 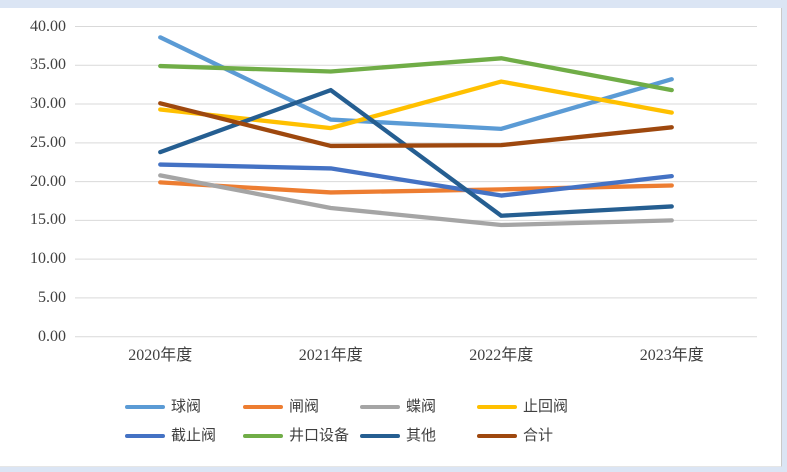 What do you see at coordinates (497, 436) in the screenshot?
I see `legend-line-marker-total` at bounding box center [497, 436].